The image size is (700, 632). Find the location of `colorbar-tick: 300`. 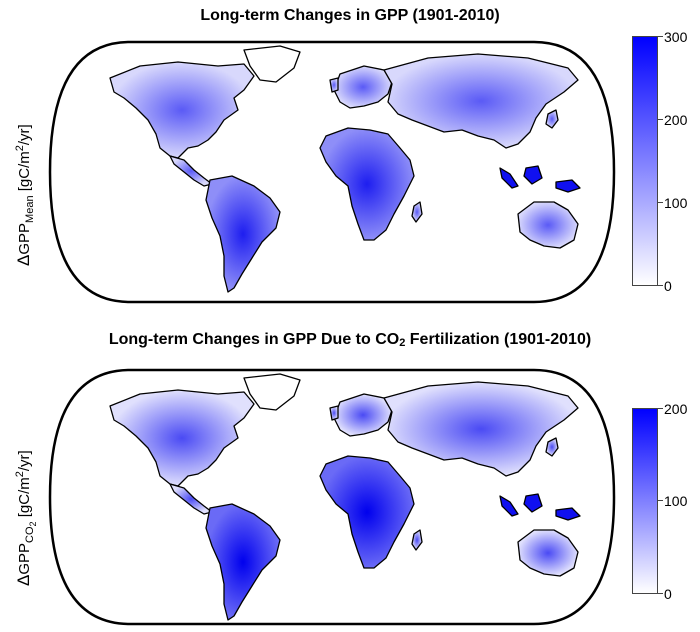

colorbar-tick: 300 is located at coordinates (676, 37).